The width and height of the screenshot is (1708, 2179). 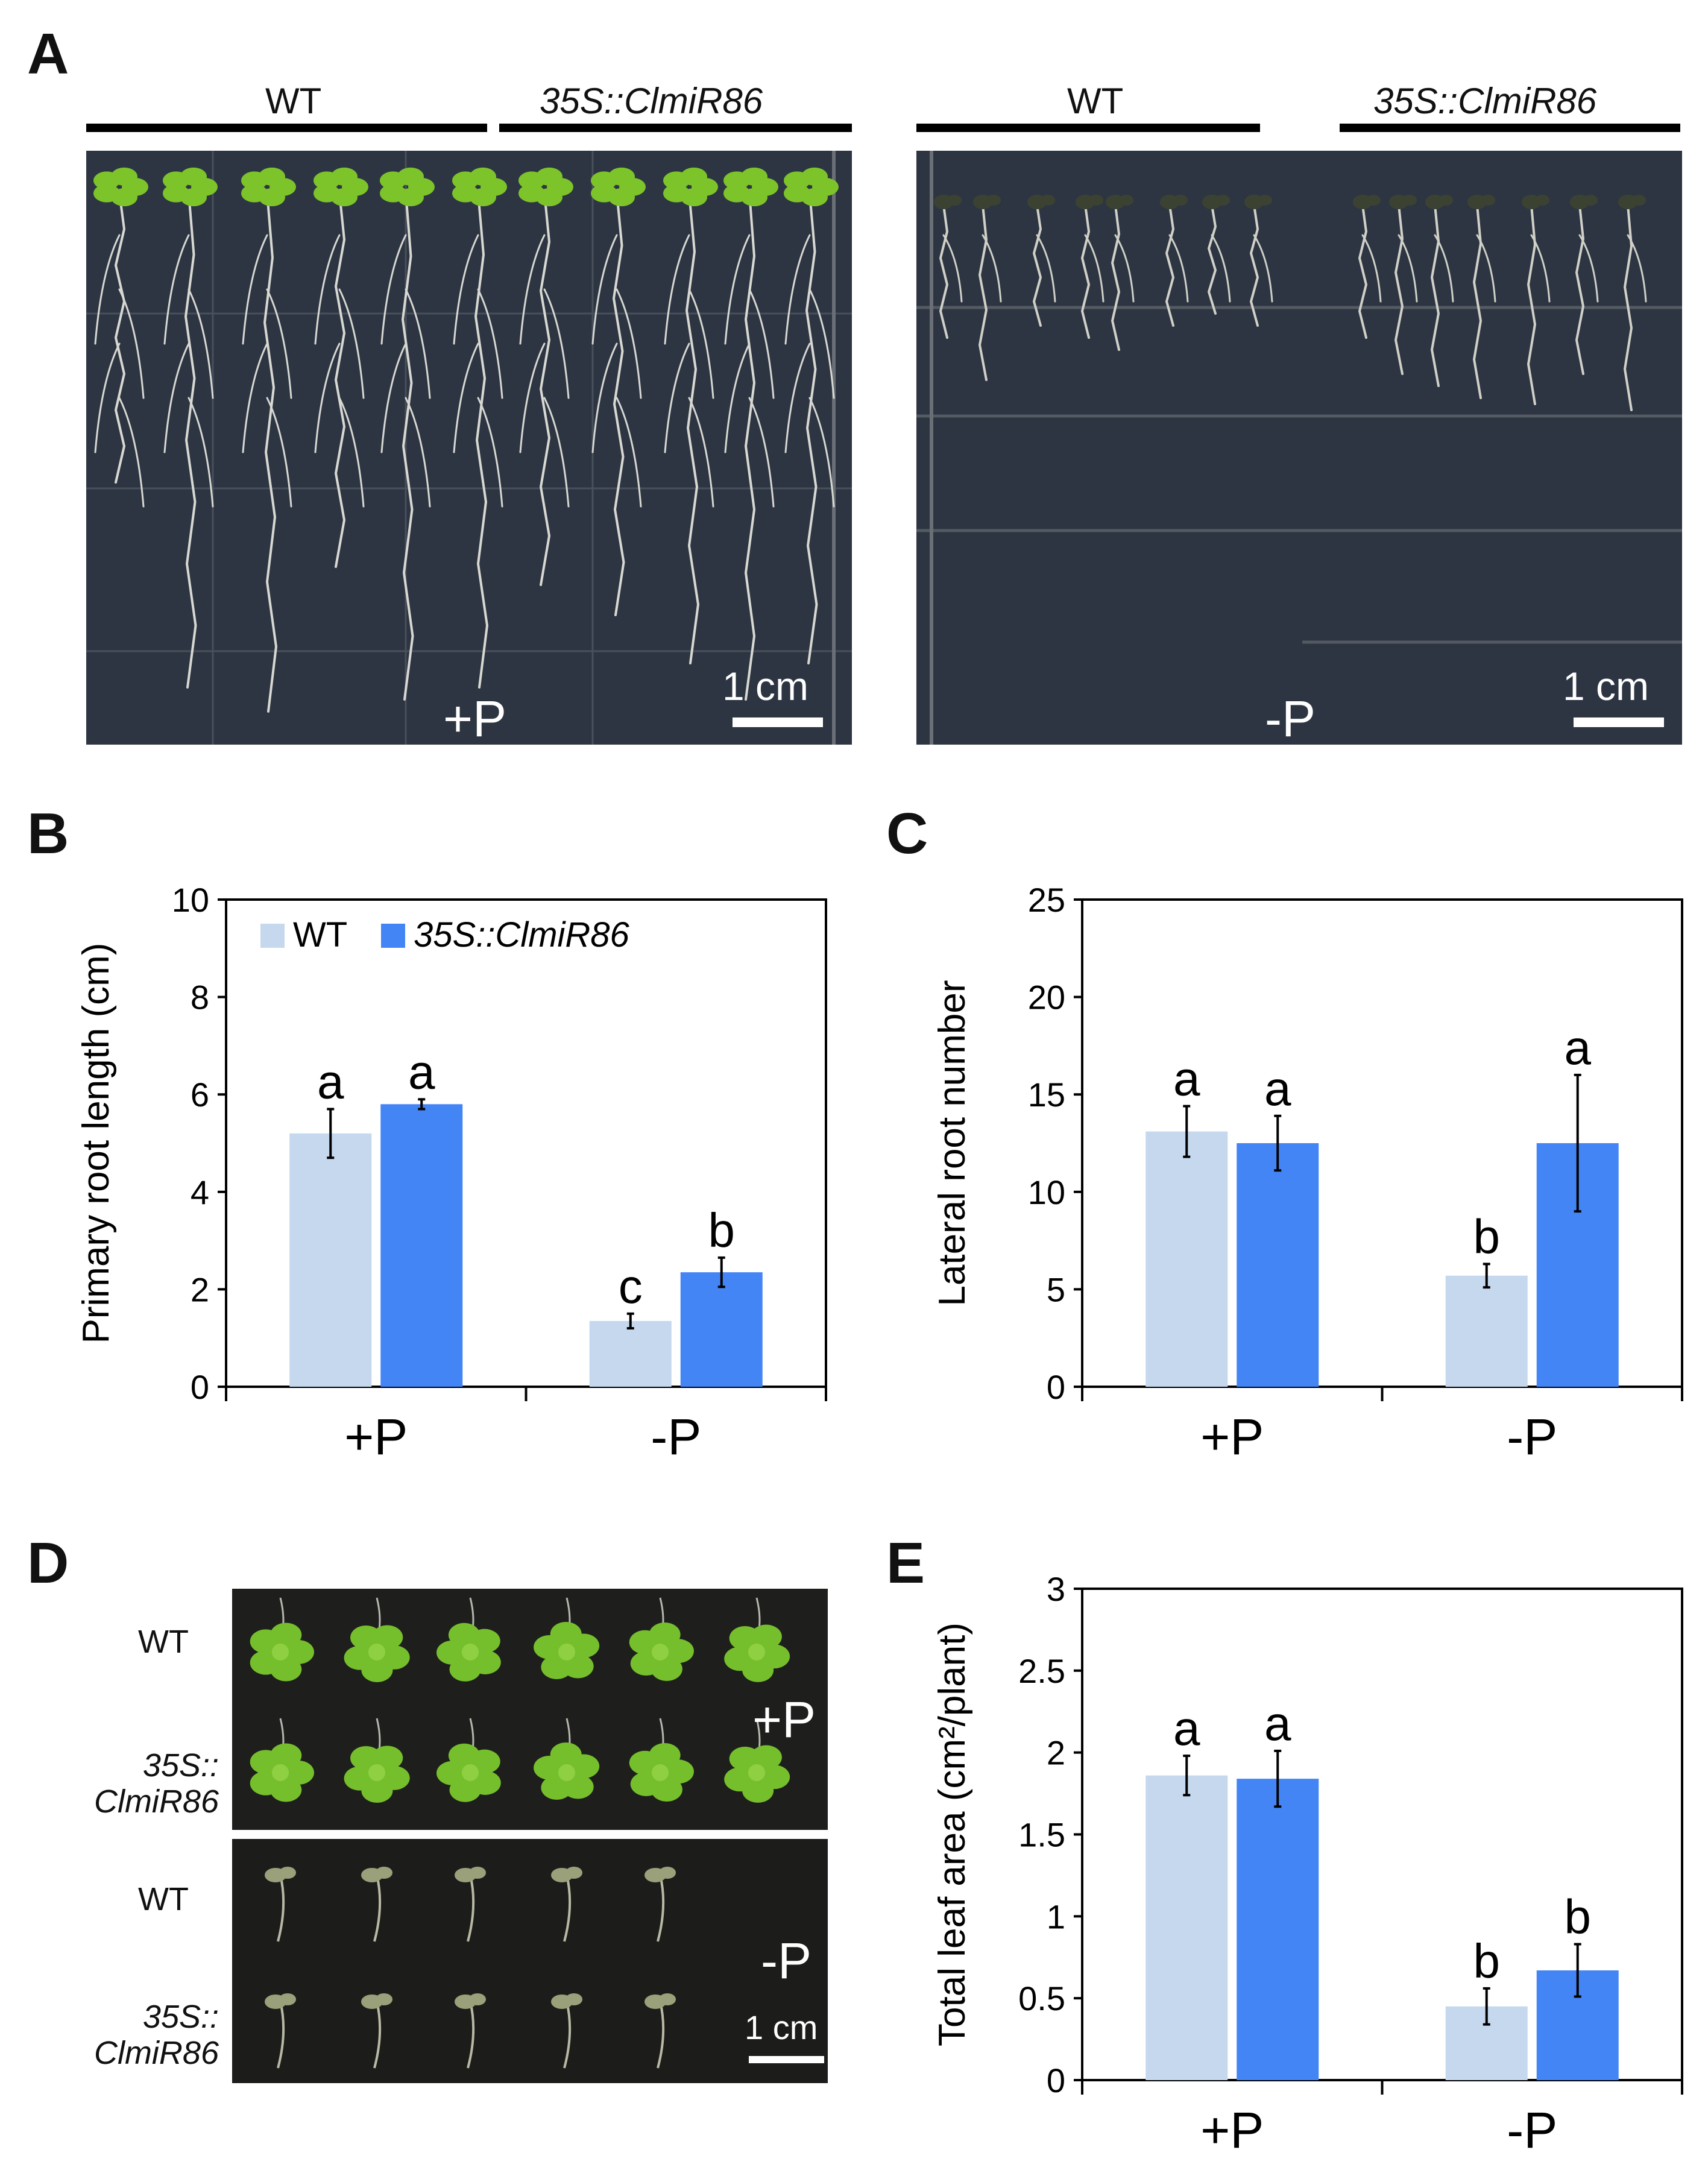 What do you see at coordinates (1041, 1835) in the screenshot?
I see `y-tick-label: 1.5` at bounding box center [1041, 1835].